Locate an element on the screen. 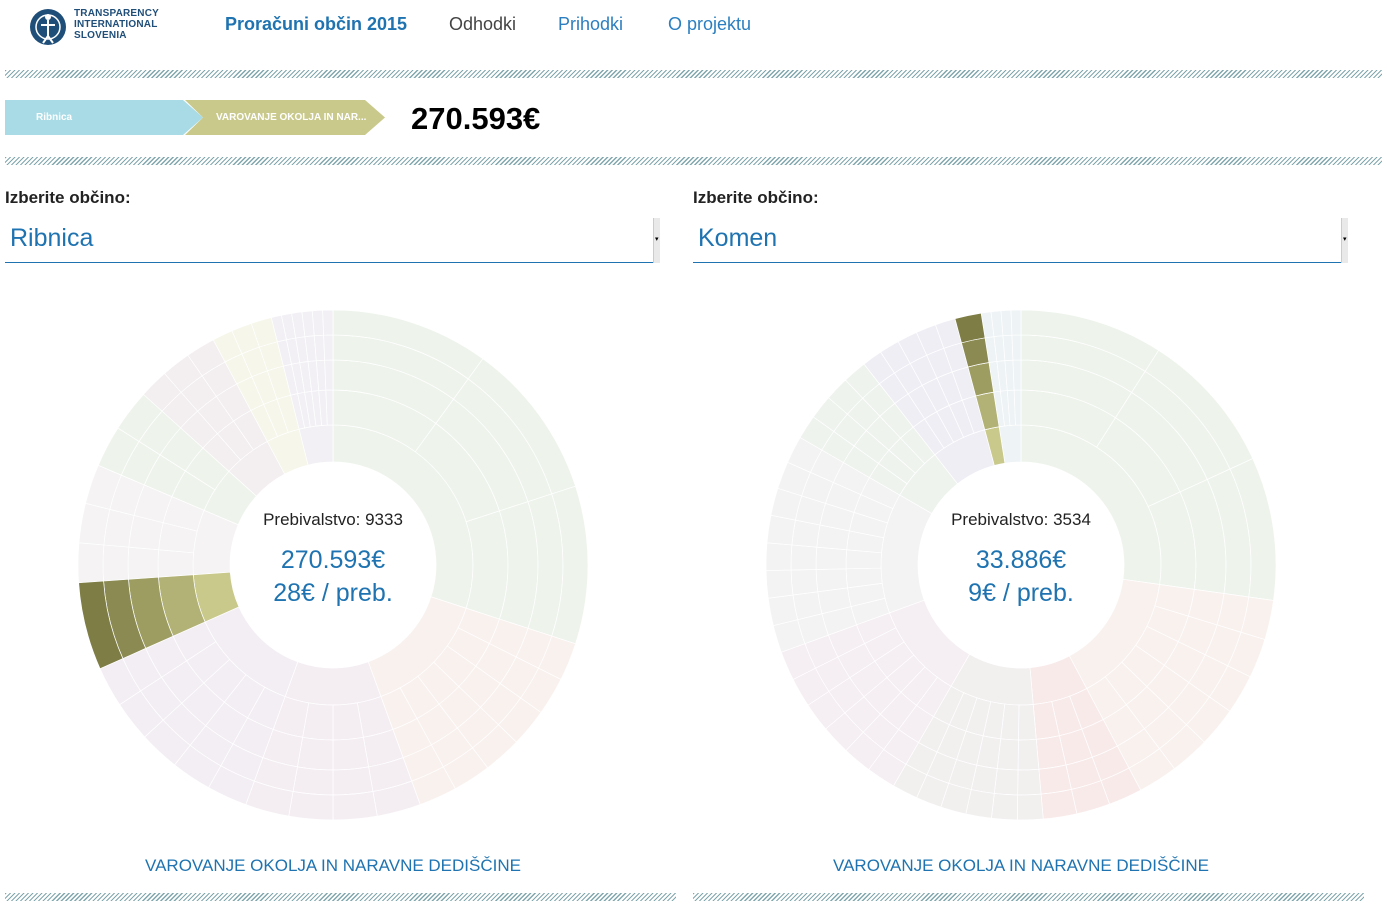  breadcrumb-item-municipality: Ribnica is located at coordinates (104, 117).